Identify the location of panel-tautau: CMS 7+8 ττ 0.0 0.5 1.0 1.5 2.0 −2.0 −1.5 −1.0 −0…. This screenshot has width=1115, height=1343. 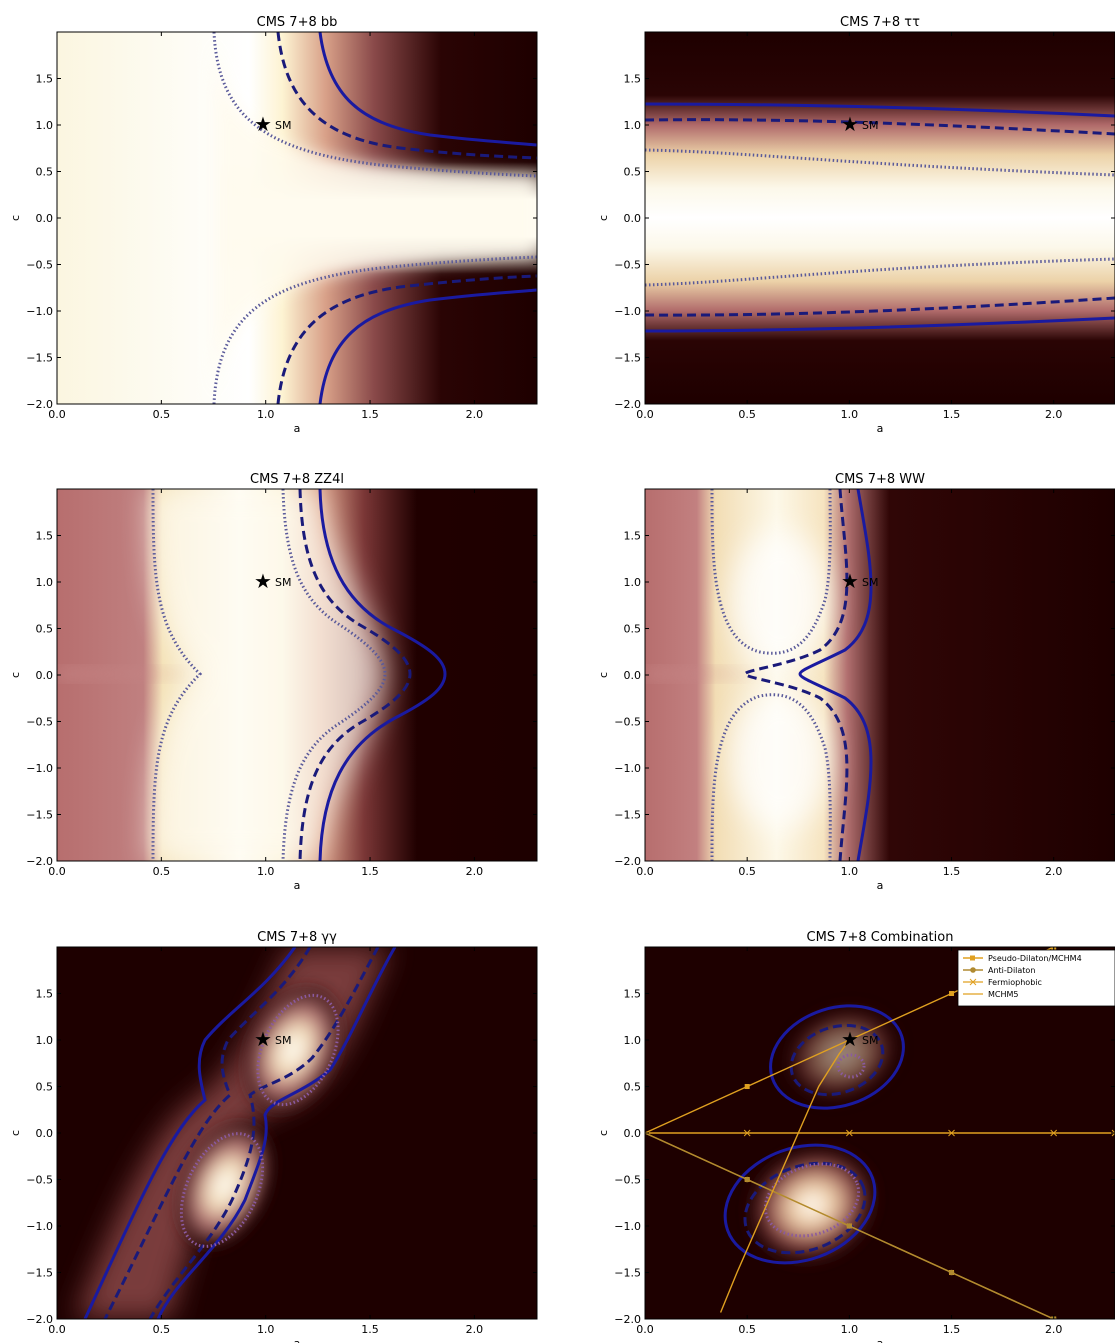
(856, 225).